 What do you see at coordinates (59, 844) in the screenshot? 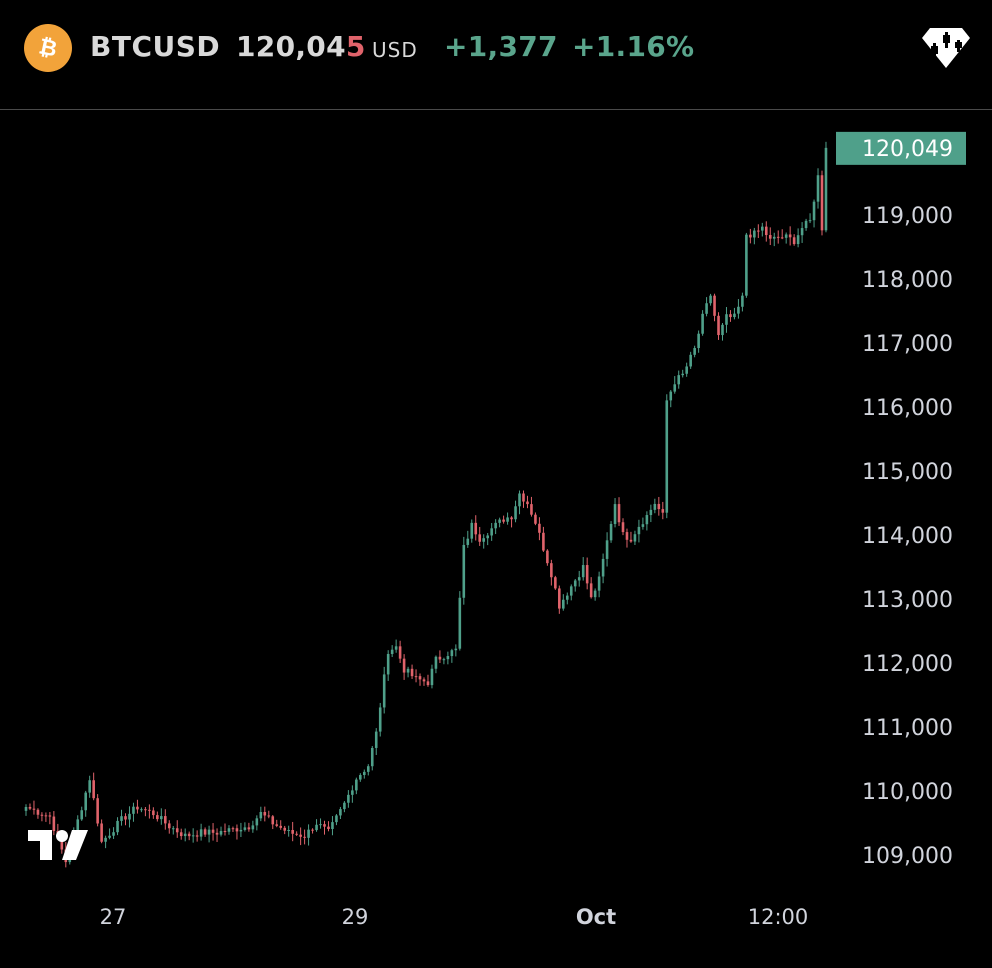
I see `tradingview-logo-icon` at bounding box center [59, 844].